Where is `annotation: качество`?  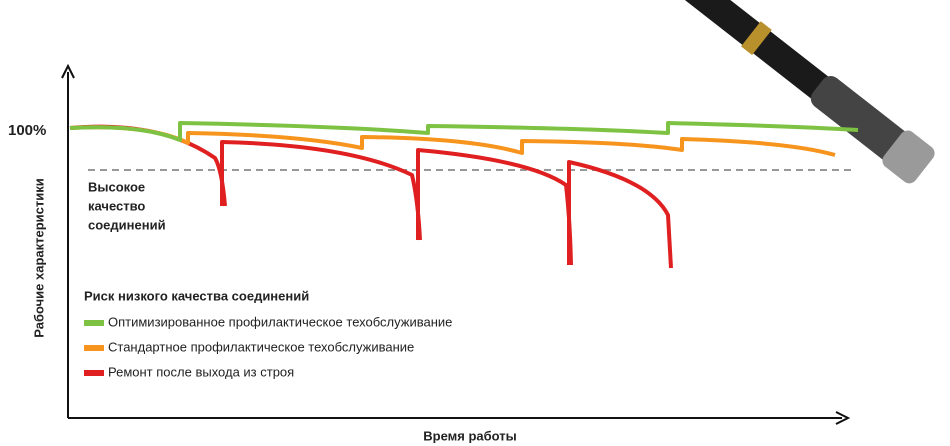
annotation: качество is located at coordinates (116, 205).